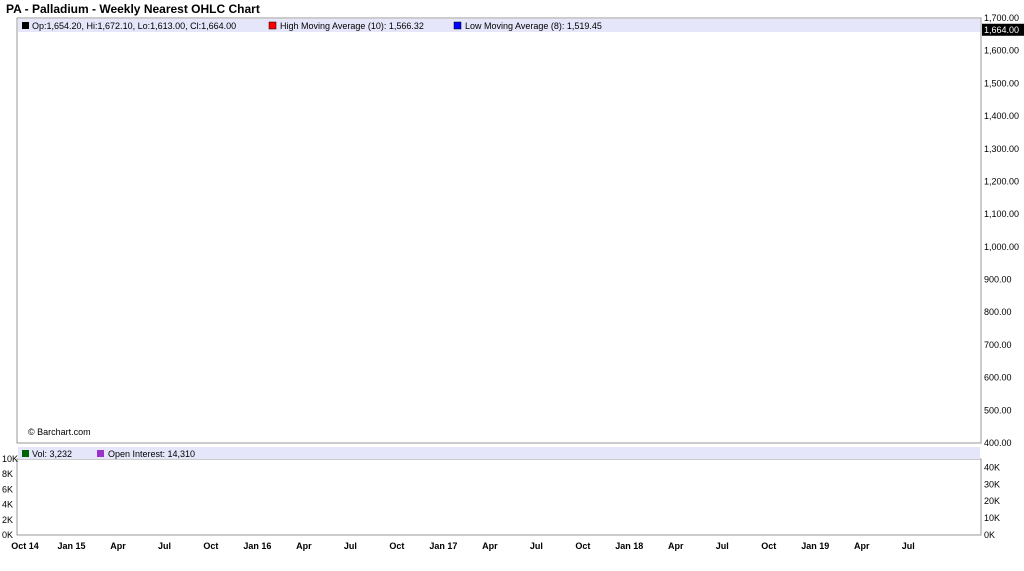 Image resolution: width=1024 pixels, height=571 pixels. I want to click on y-tick-label: 1,400.00, so click(1001, 116).